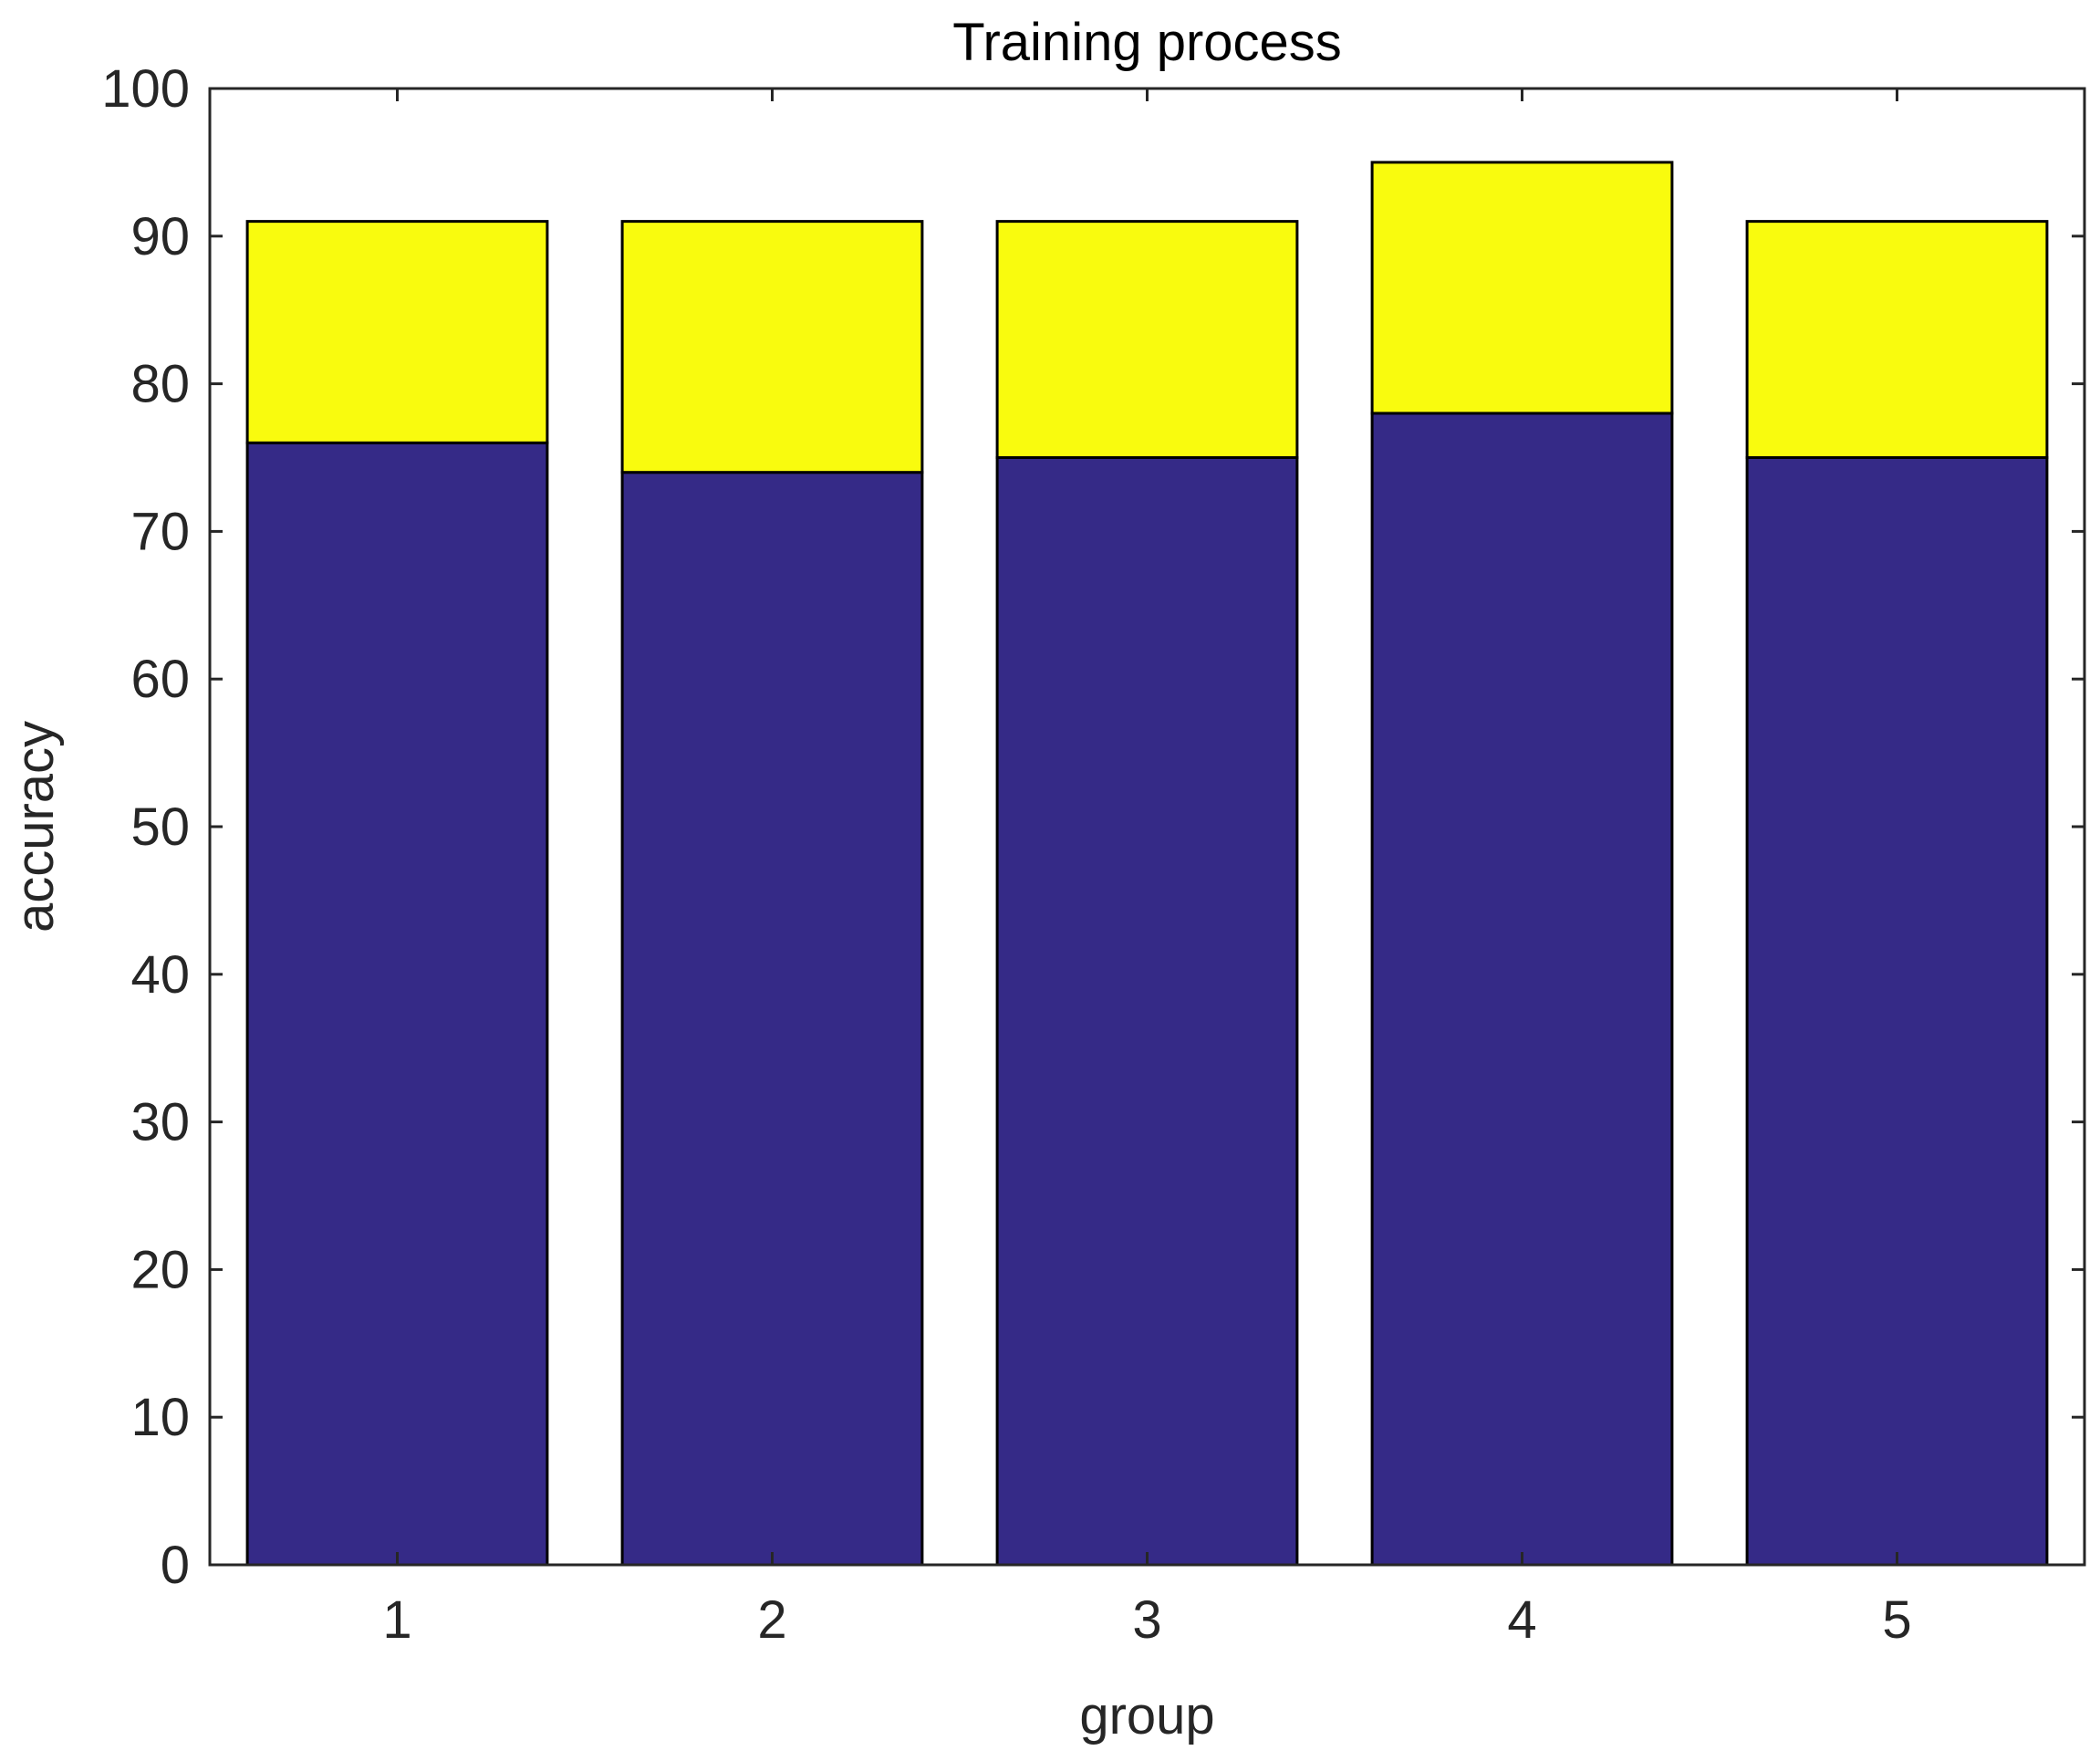 The image size is (2100, 1761). Describe the element at coordinates (160, 1122) in the screenshot. I see `y-tick-label: 30` at that location.